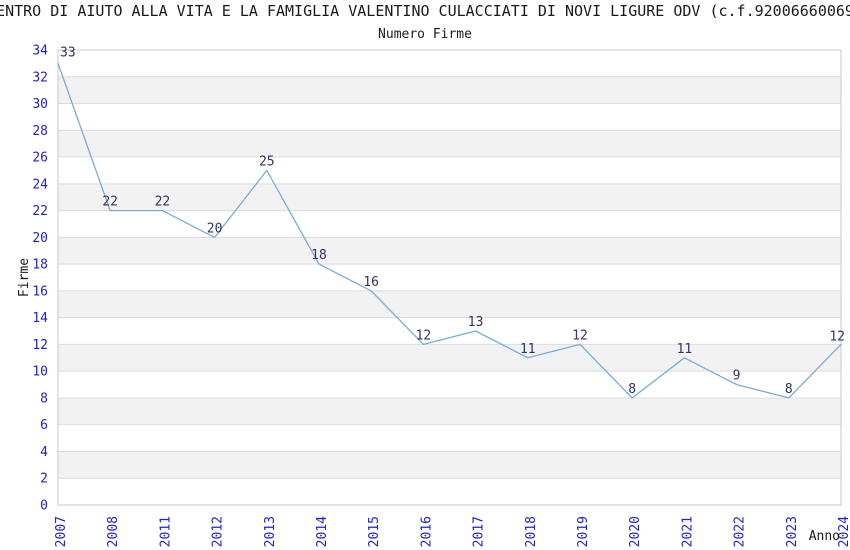 Image resolution: width=850 pixels, height=550 pixels. I want to click on data-point-label: 9, so click(737, 376).